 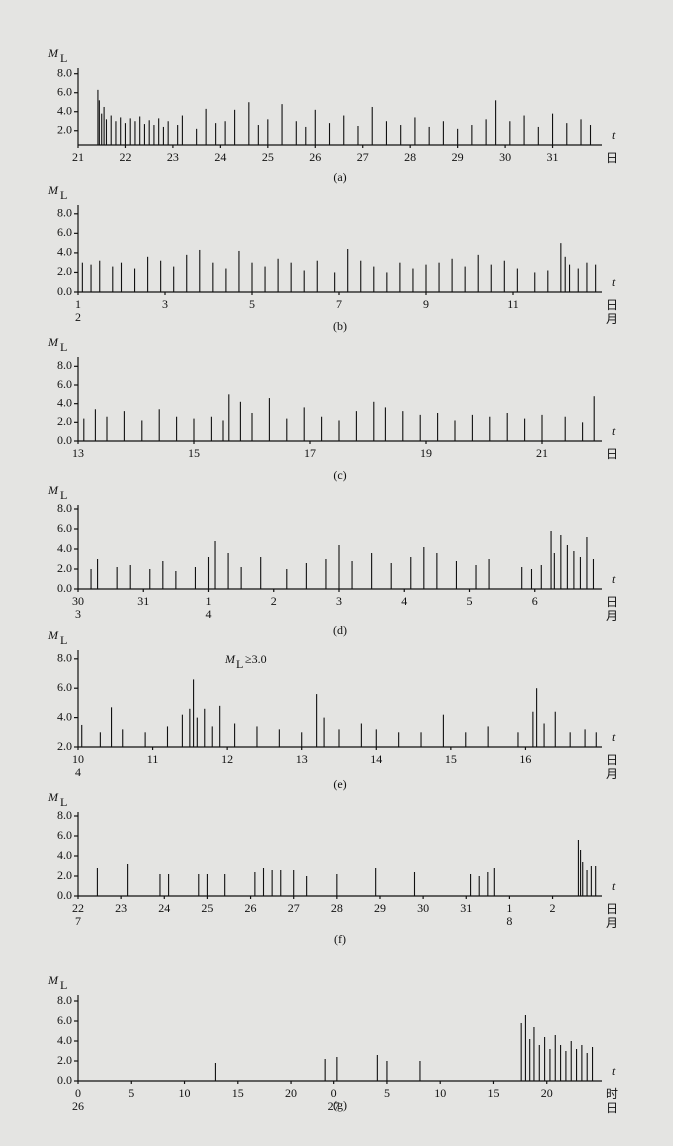 What do you see at coordinates (458, 157) in the screenshot?
I see `x-tick-label: 29` at bounding box center [458, 157].